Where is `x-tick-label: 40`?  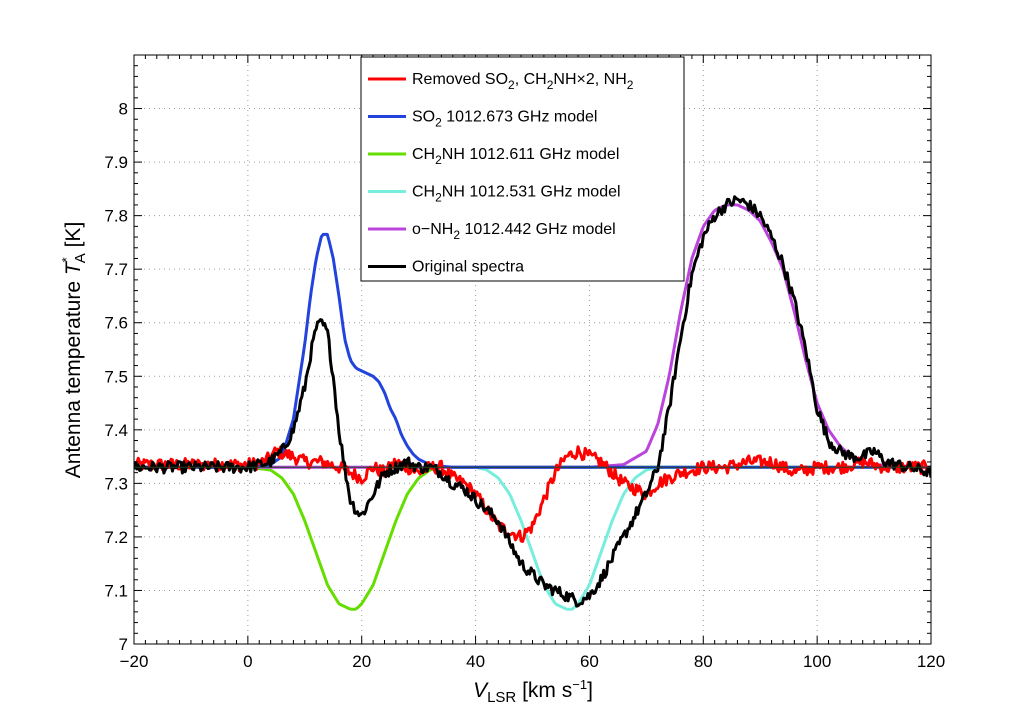
x-tick-label: 40 is located at coordinates (475, 661).